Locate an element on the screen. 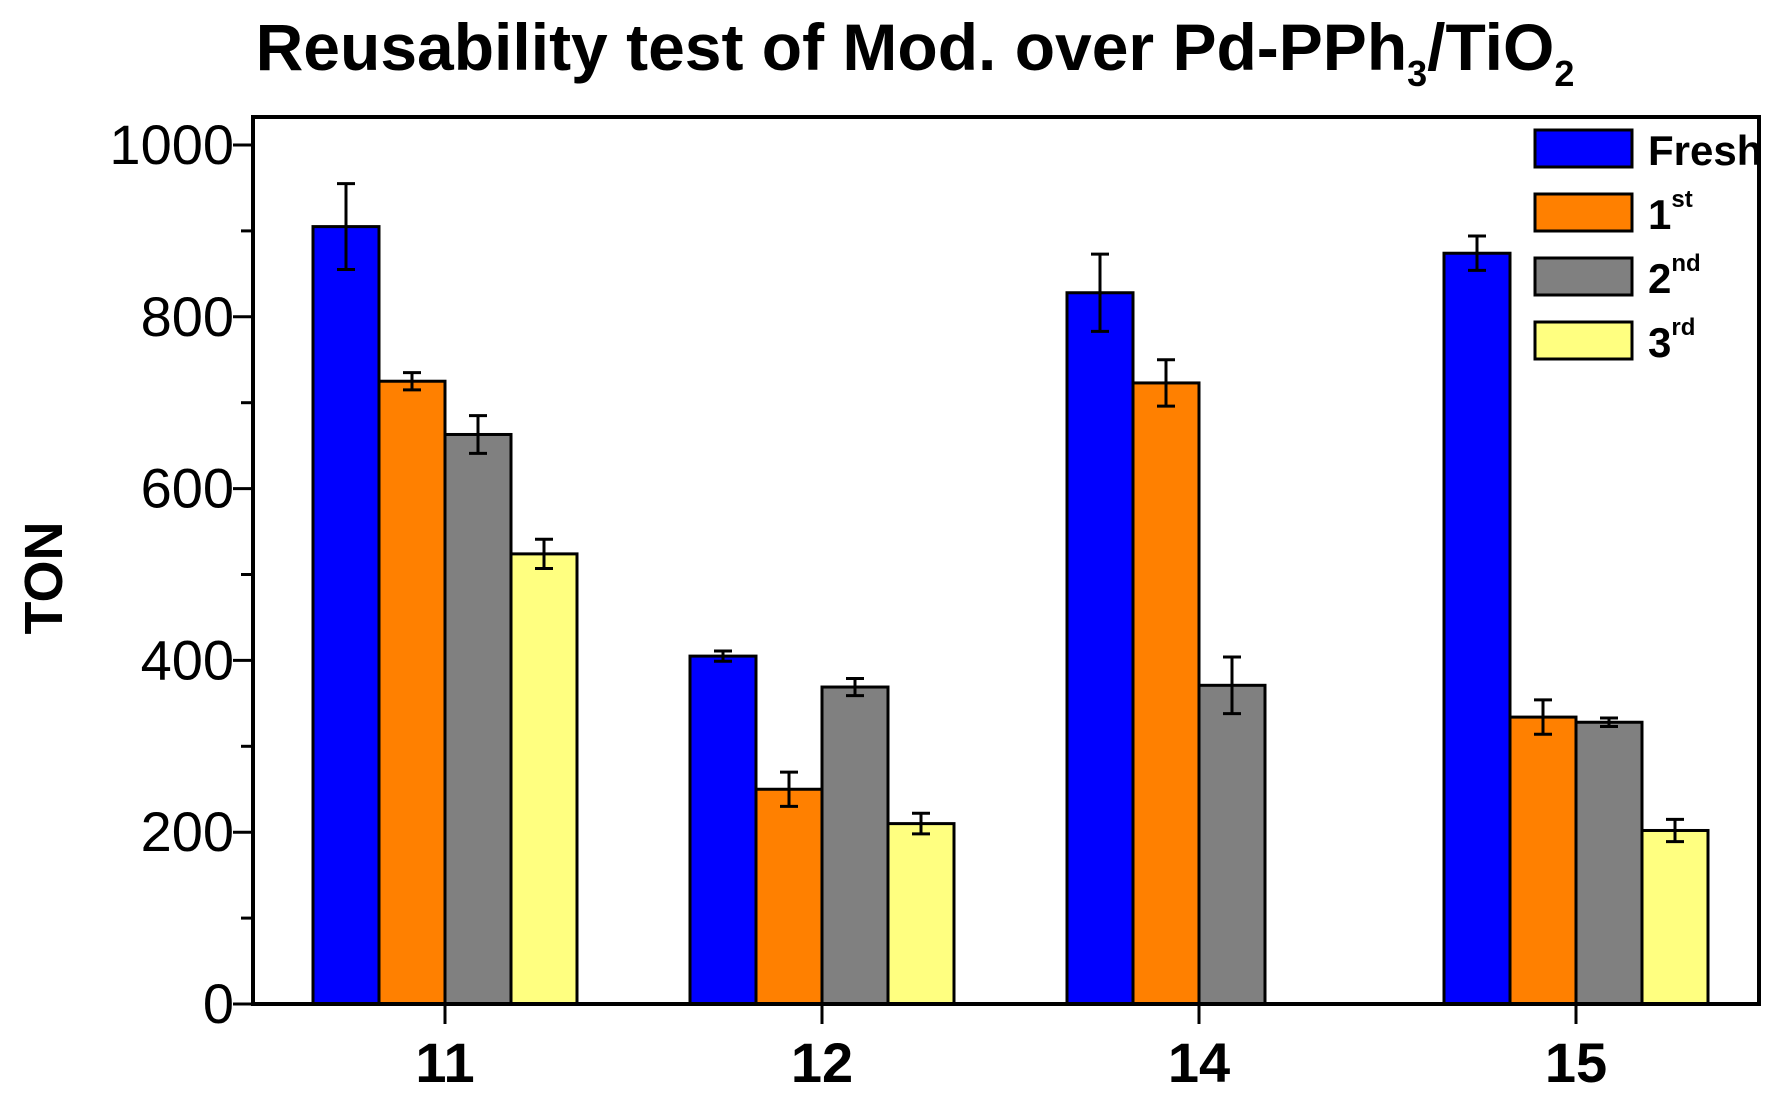 This screenshot has width=1790, height=1102. legend-label-text: 1 is located at coordinates (1659, 214).